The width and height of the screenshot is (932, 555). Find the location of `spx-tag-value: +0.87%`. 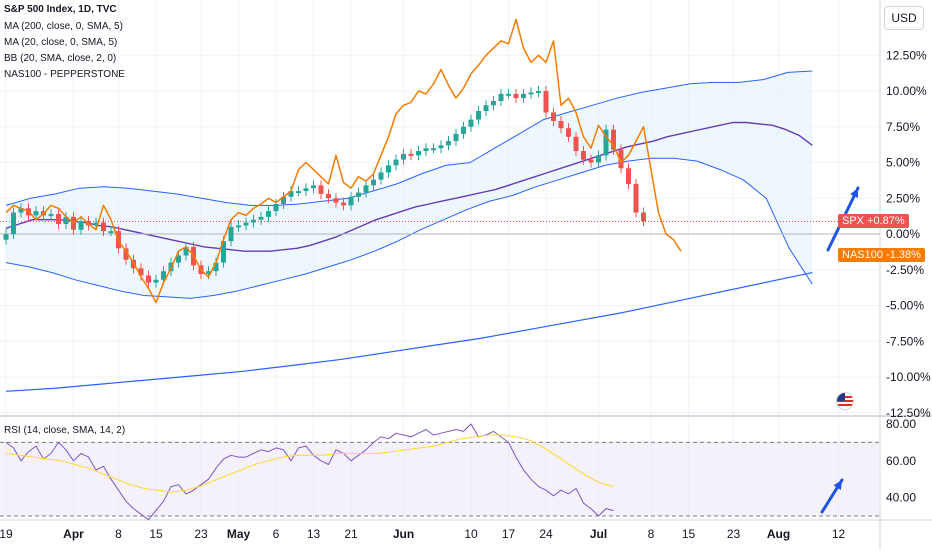

spx-tag-value: +0.87% is located at coordinates (886, 221).